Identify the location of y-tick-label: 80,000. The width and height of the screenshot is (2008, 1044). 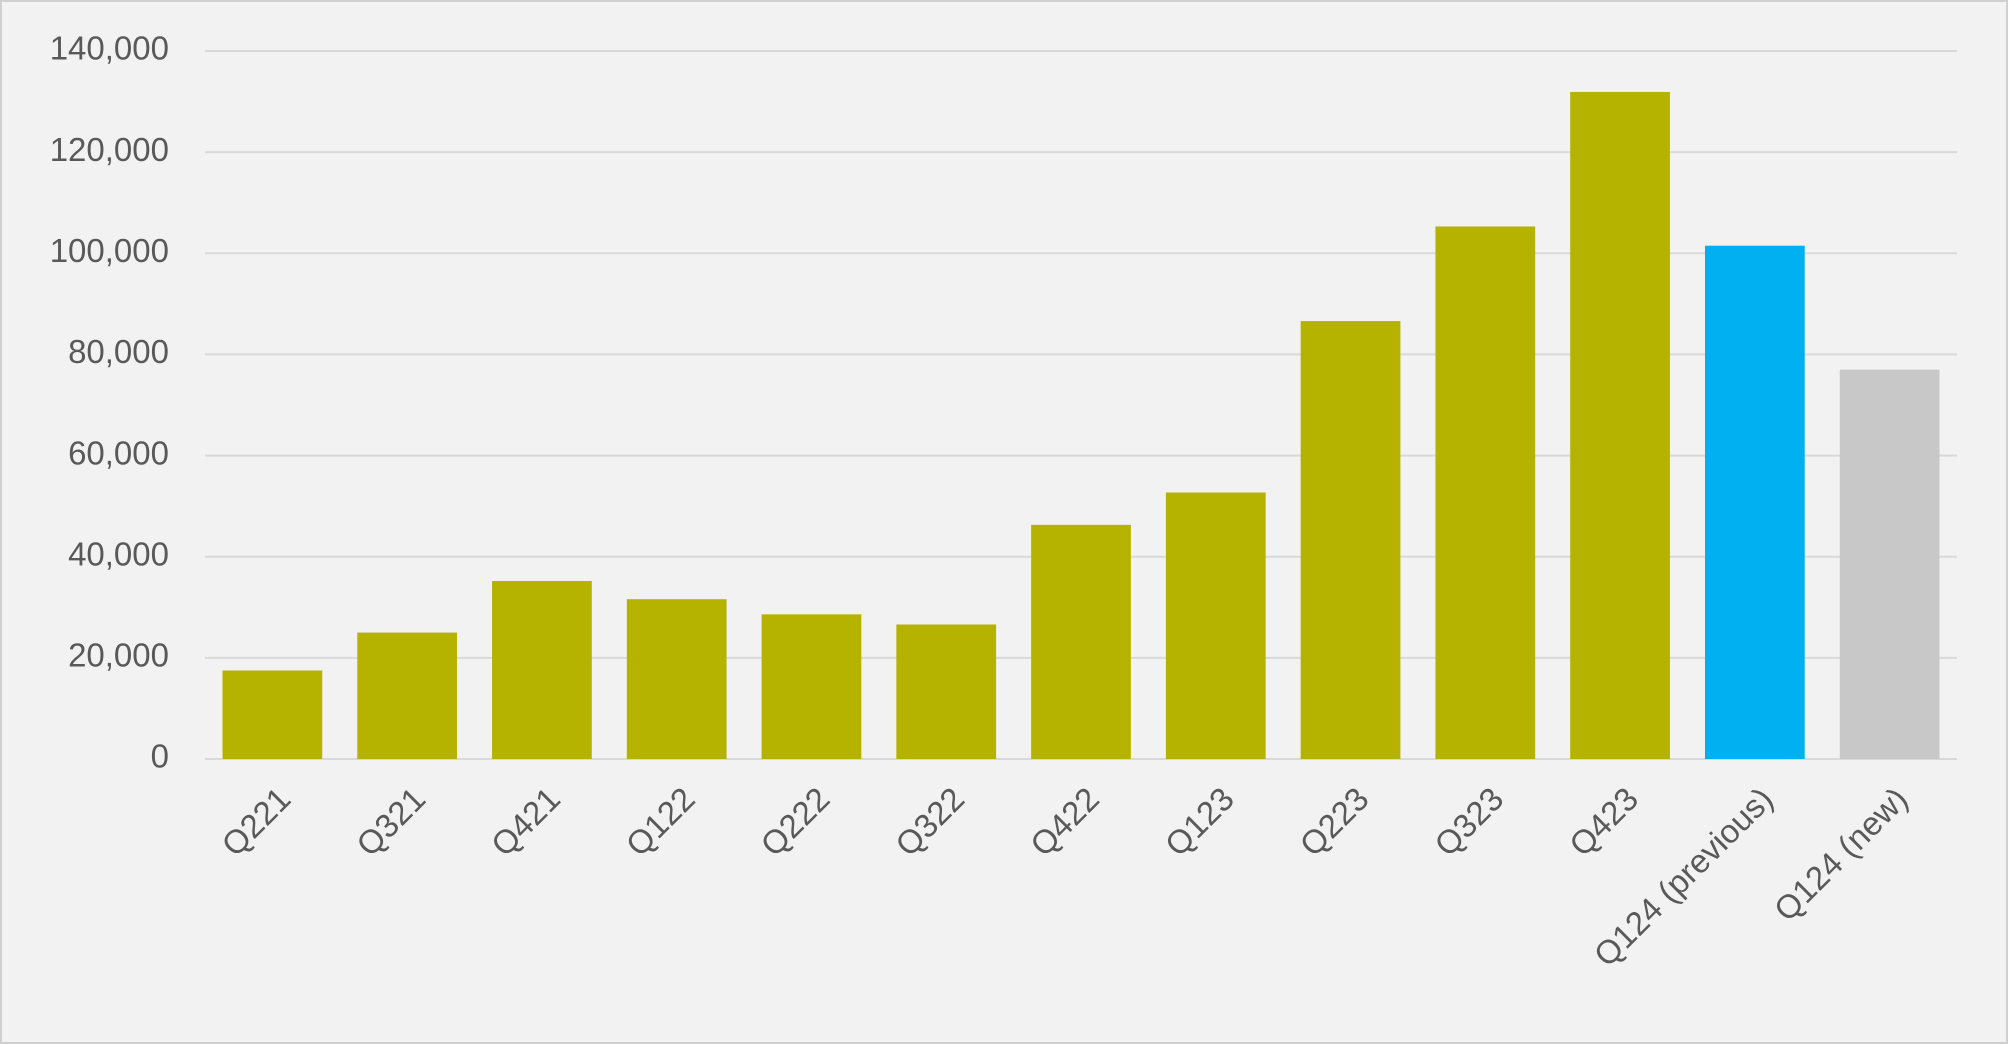
(118, 351).